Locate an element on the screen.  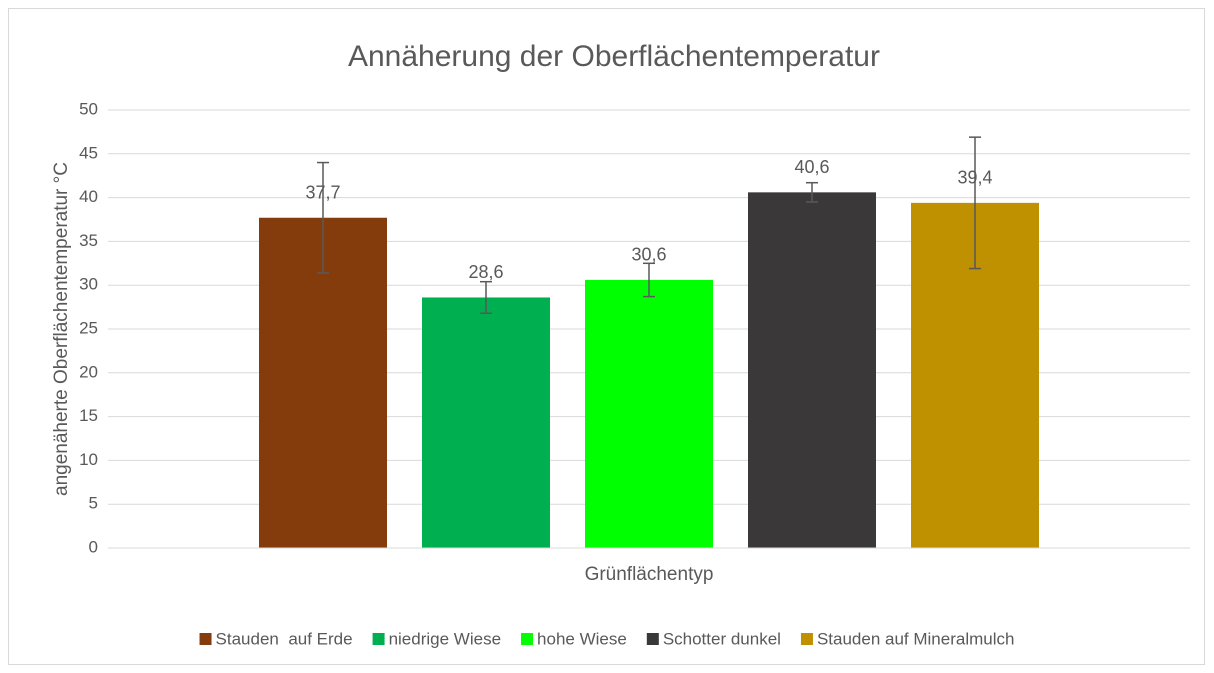
legend-label: hohe Wiese is located at coordinates (582, 638).